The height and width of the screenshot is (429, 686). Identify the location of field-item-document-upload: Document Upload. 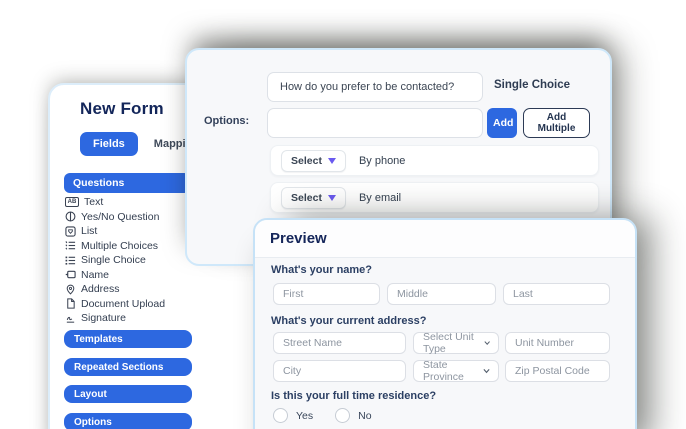
(115, 304).